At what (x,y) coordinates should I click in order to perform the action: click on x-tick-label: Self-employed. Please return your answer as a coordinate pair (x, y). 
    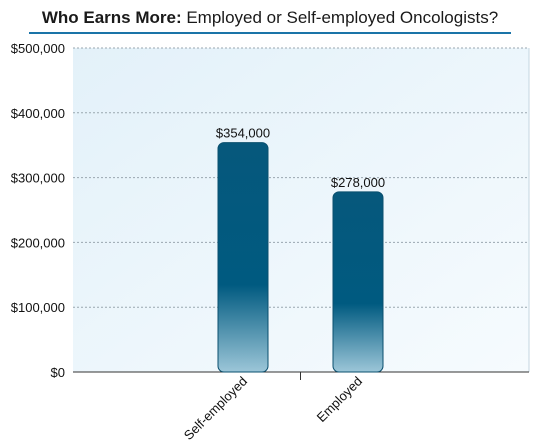
    Looking at the image, I should click on (215, 408).